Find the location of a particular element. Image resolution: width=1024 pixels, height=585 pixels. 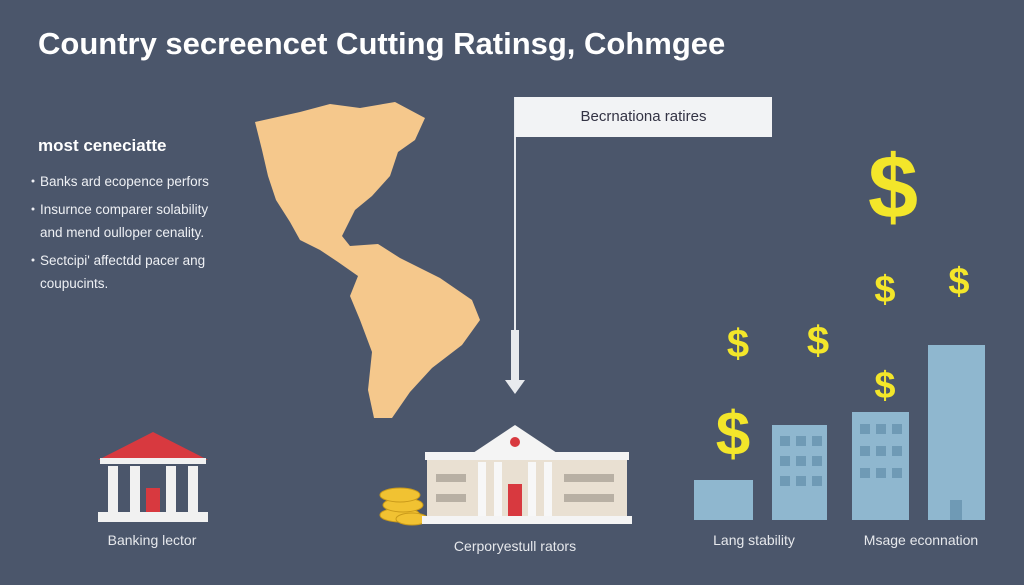

coins is located at coordinates (404, 506).